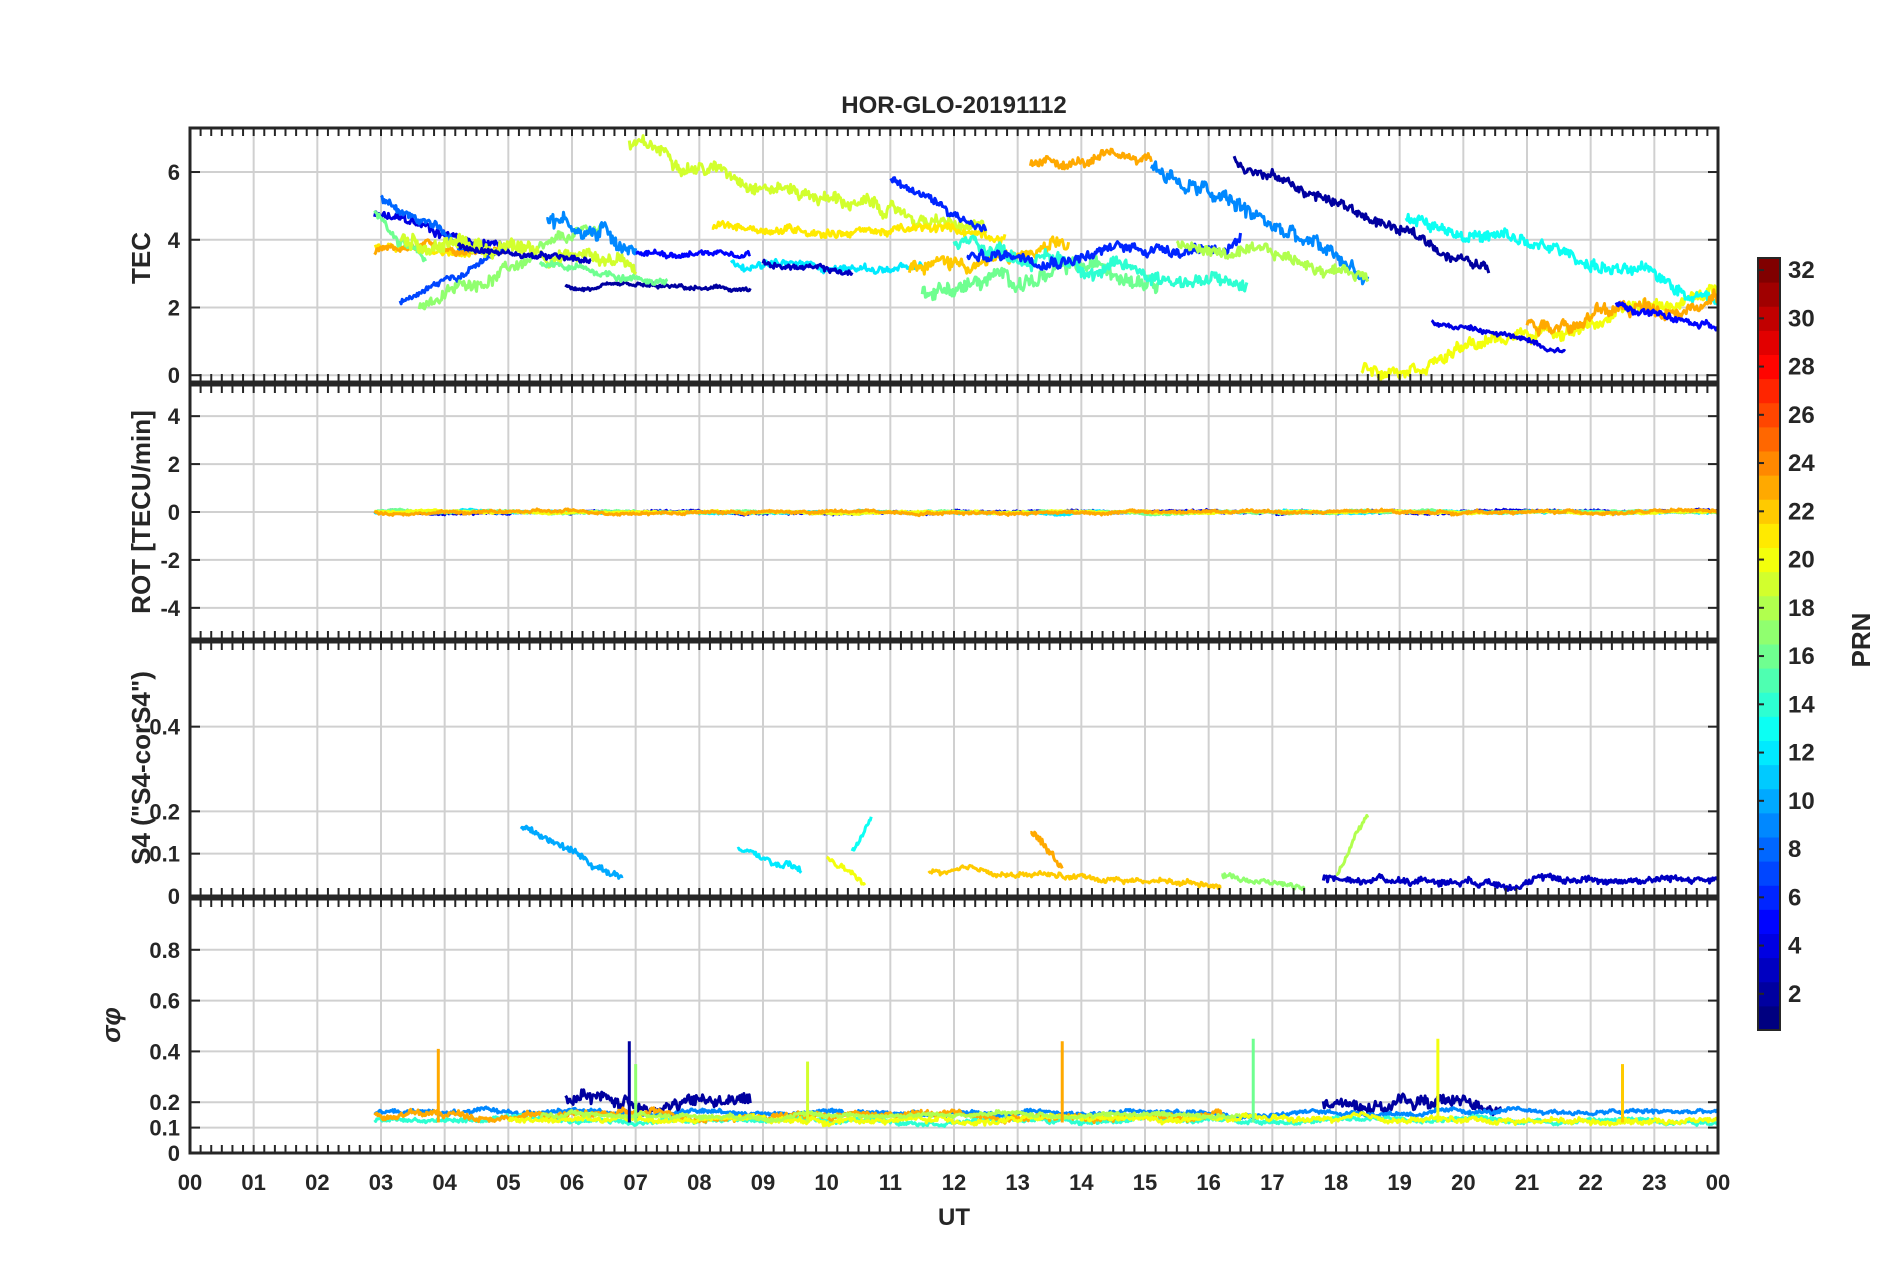  Describe the element at coordinates (1081, 1182) in the screenshot. I see `x-tick-label: 14` at that location.